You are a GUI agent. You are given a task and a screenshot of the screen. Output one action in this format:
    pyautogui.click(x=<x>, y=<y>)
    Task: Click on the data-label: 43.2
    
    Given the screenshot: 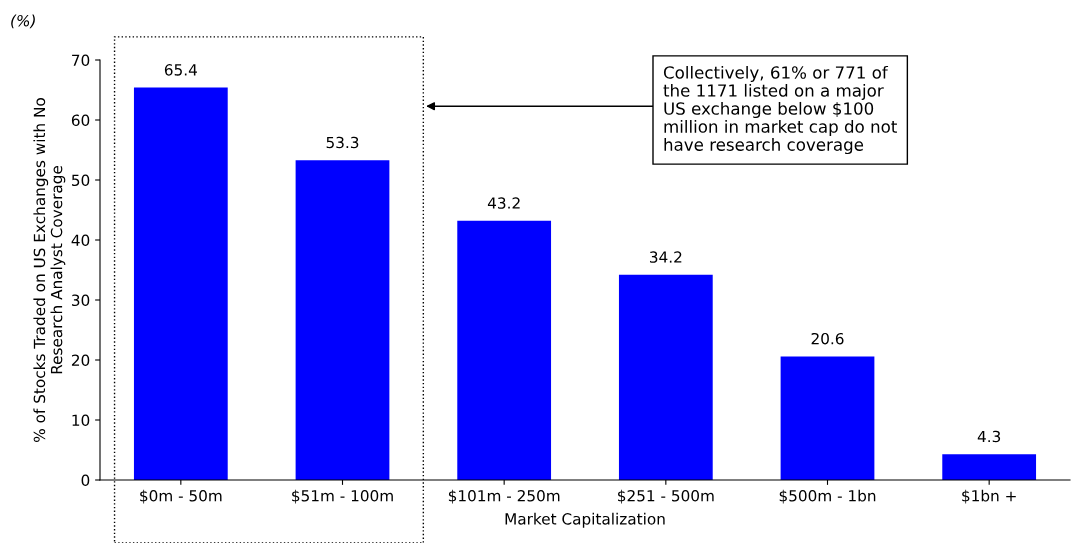 What is the action you would take?
    pyautogui.click(x=503, y=203)
    